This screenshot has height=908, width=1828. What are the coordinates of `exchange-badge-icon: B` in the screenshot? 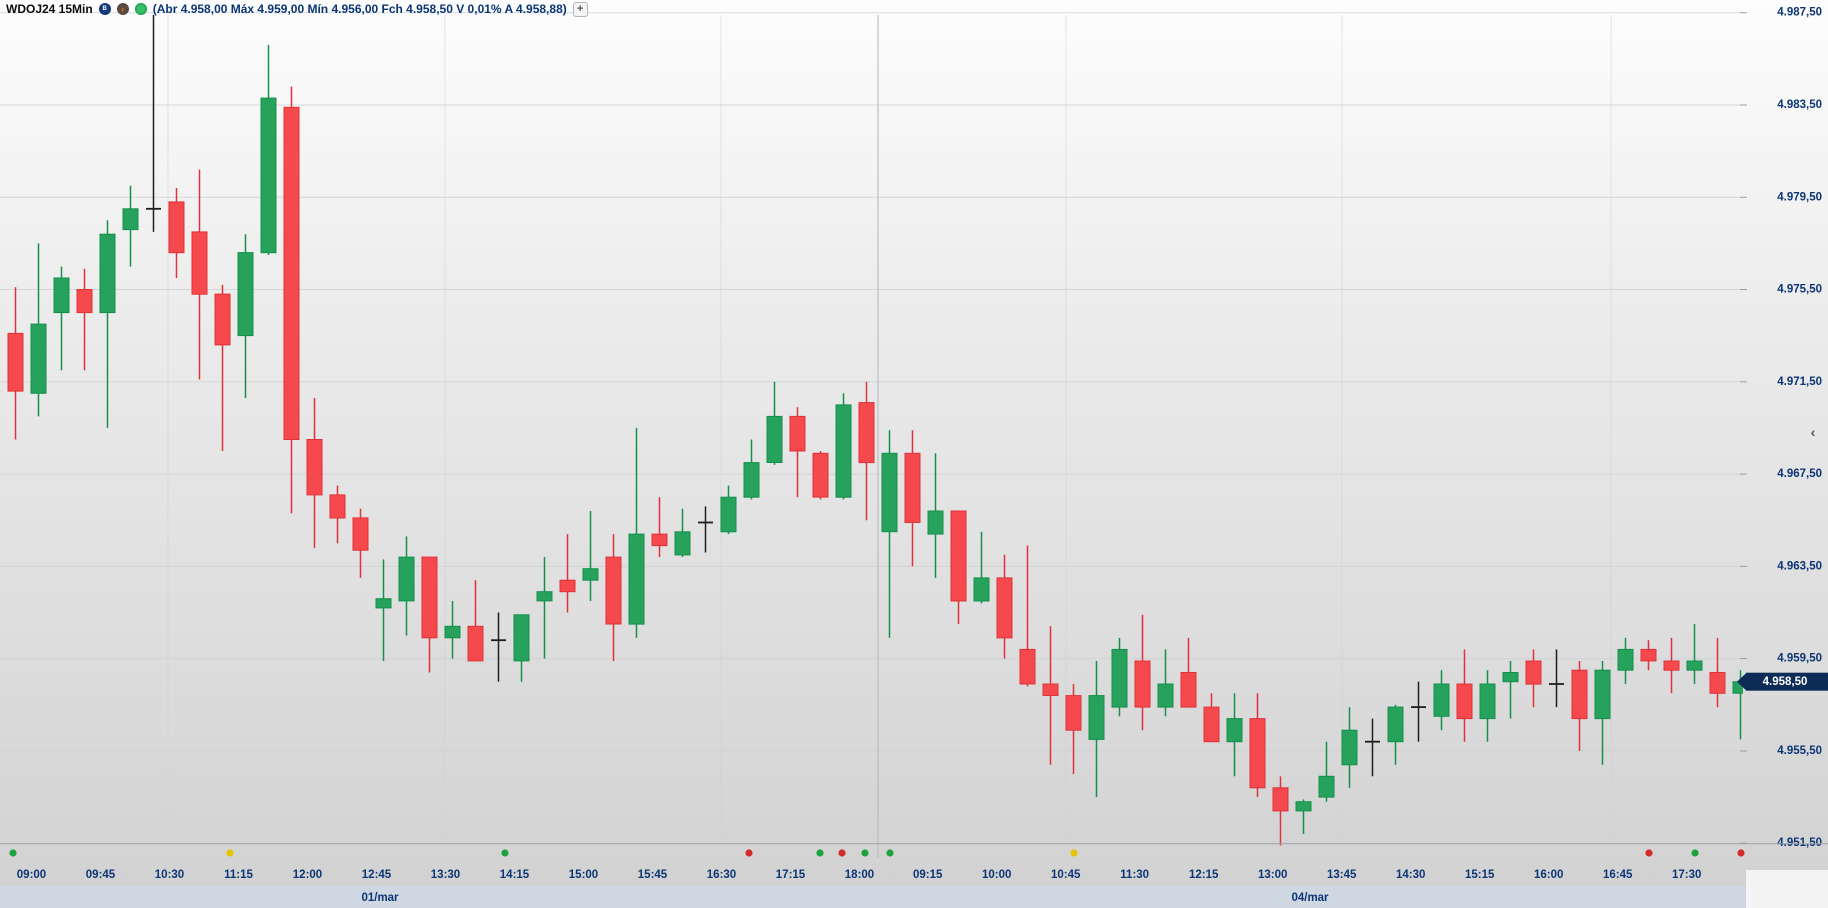 It's located at (104, 9).